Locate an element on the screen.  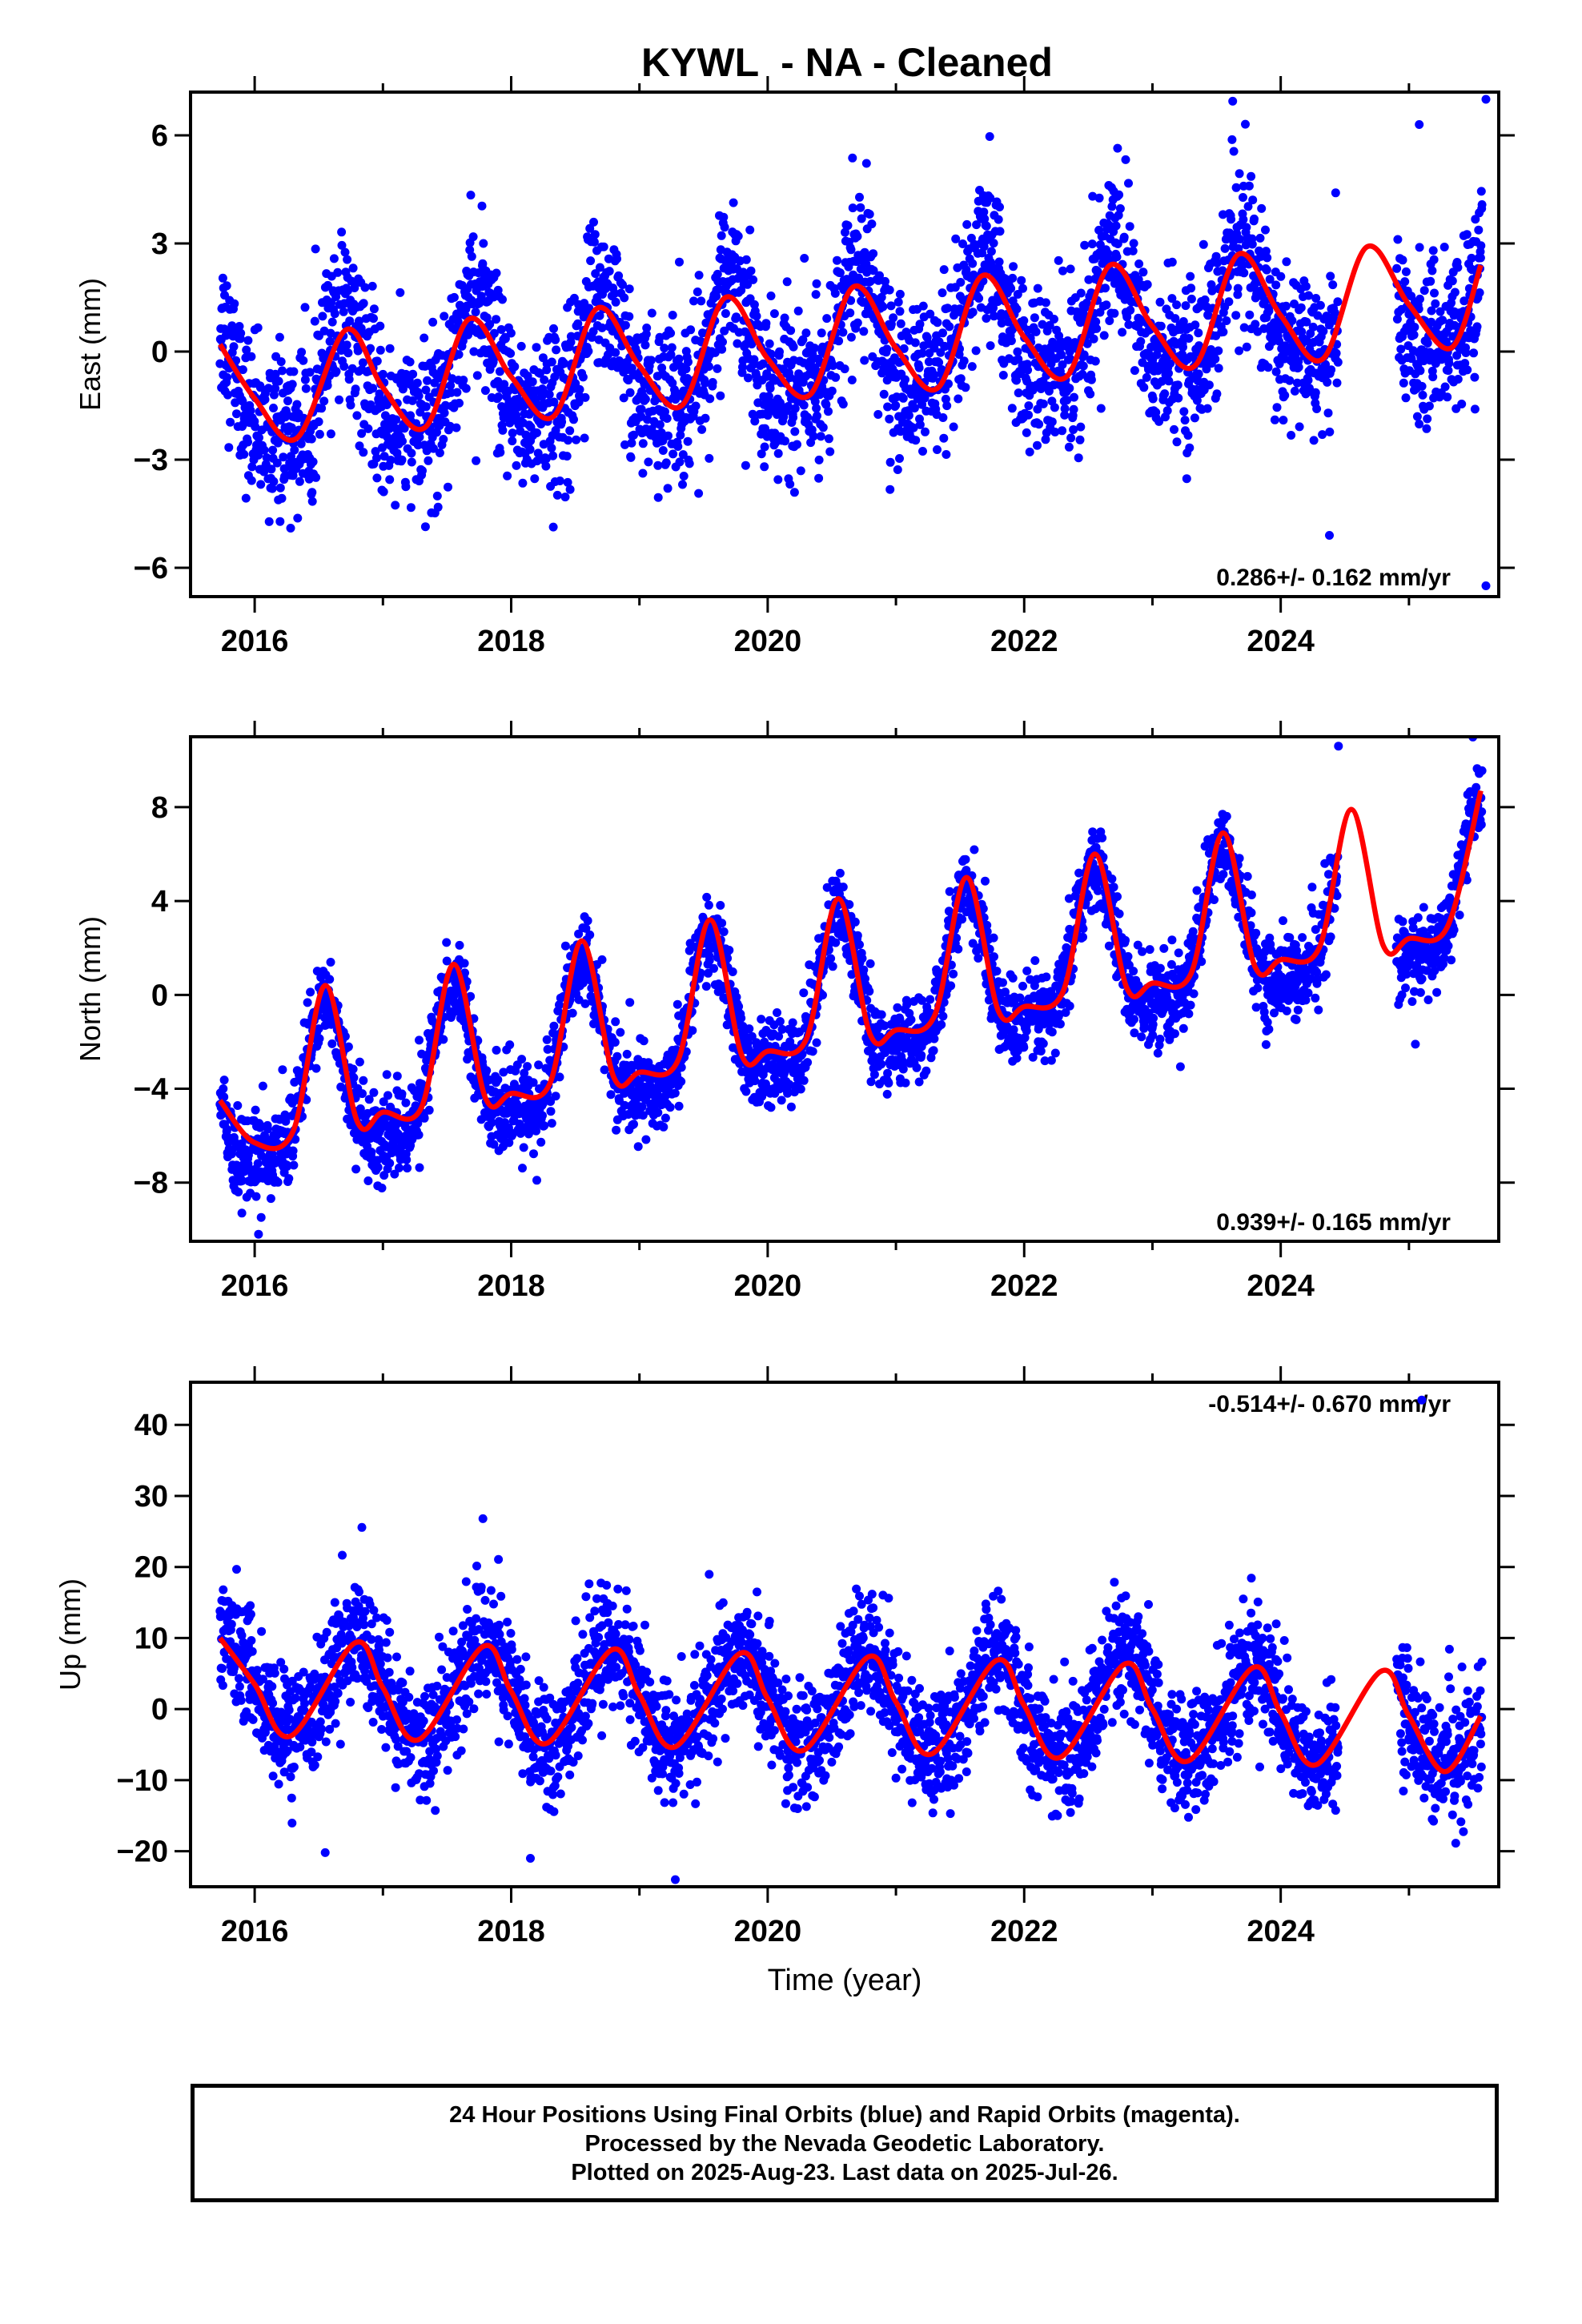
east-x-tick-label: 2016 is located at coordinates (255, 641).